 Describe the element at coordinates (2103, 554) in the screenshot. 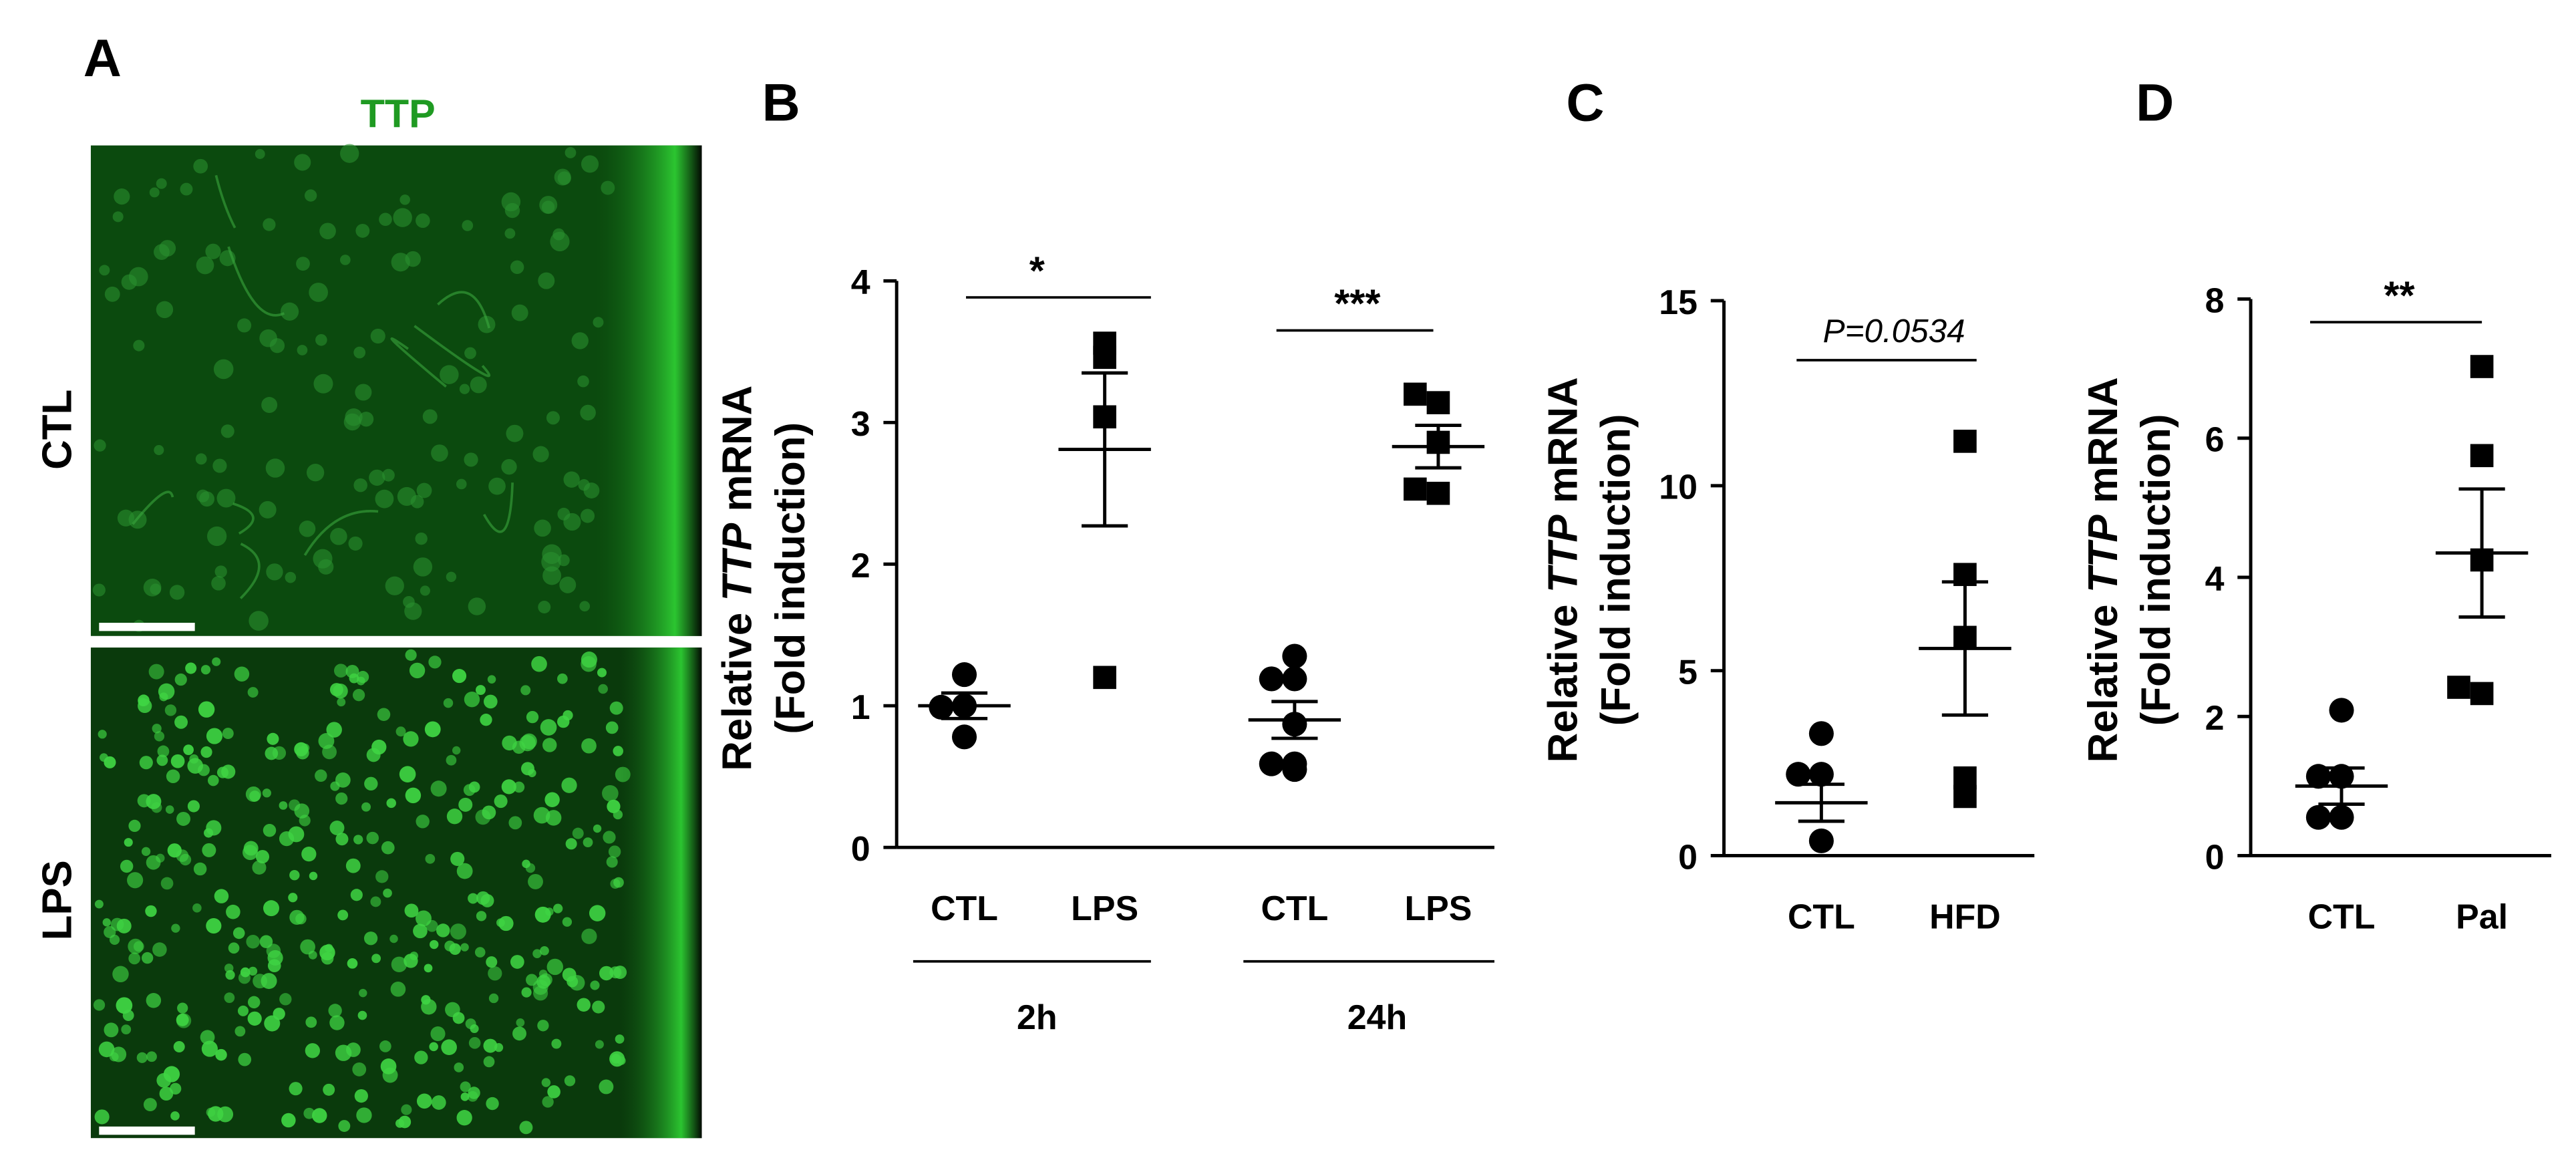

I see `y-axis-label-part: TTP` at that location.